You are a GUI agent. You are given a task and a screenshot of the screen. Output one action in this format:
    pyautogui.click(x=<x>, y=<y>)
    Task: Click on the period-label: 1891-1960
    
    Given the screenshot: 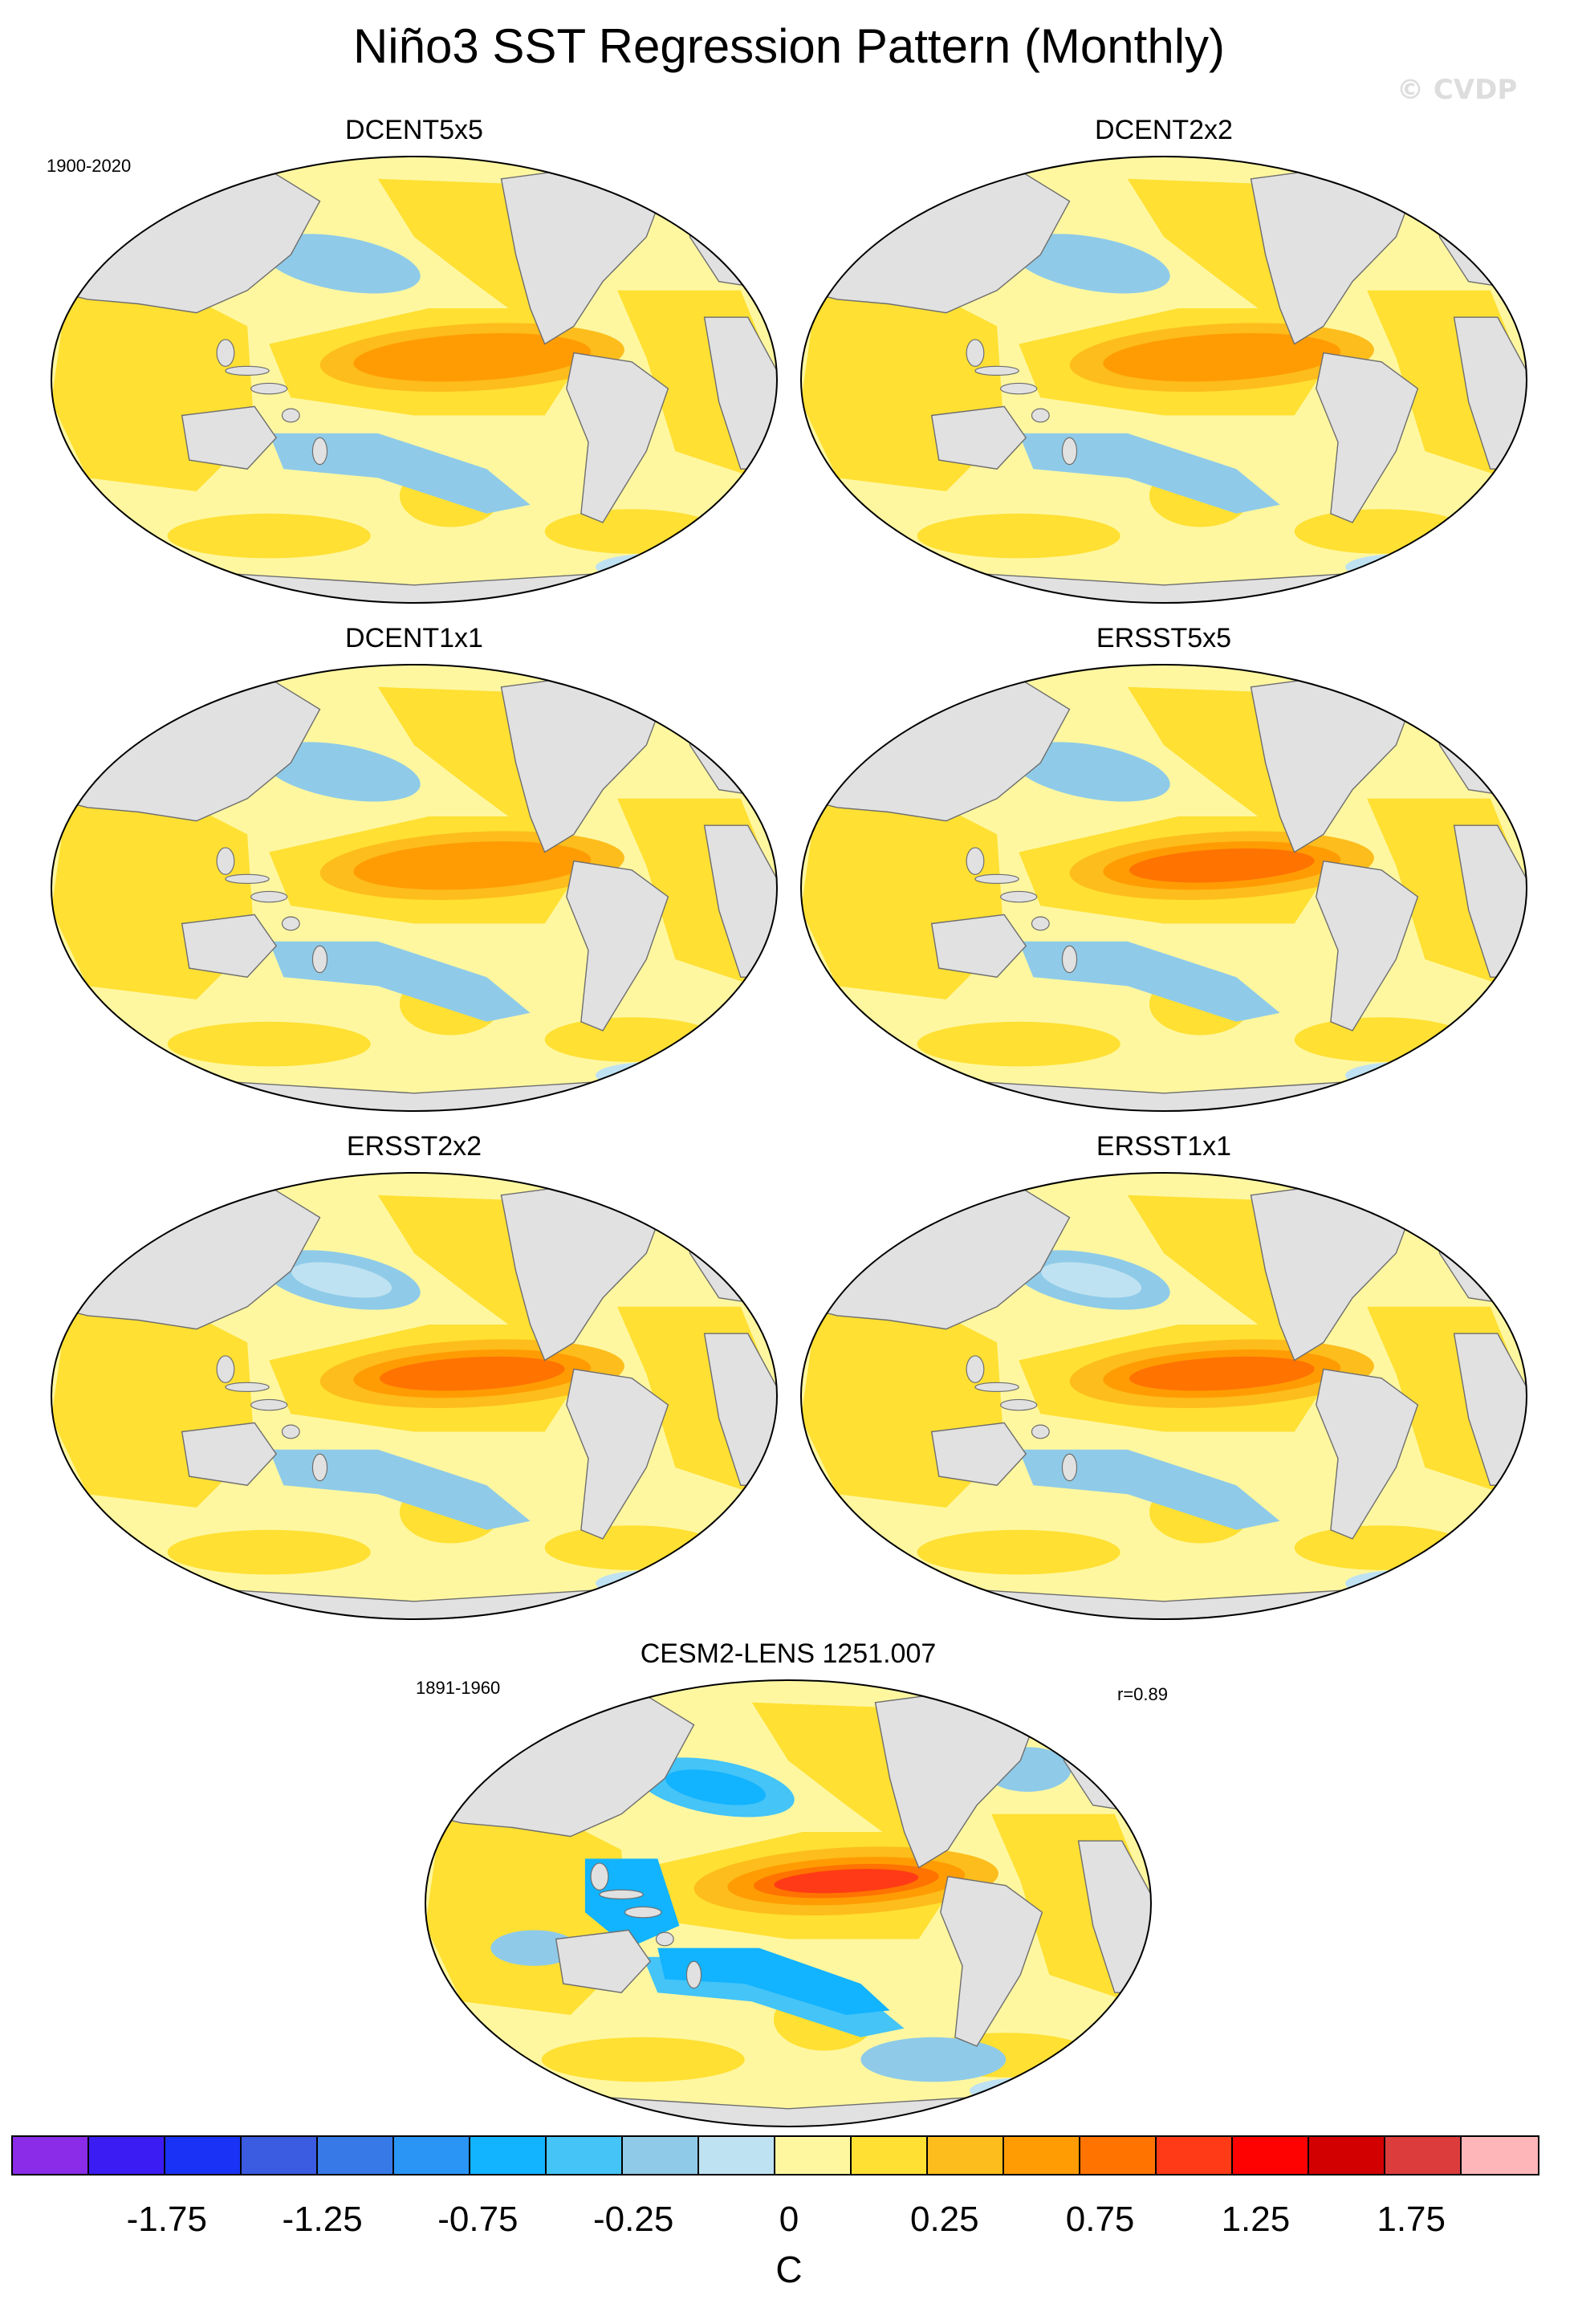 What is the action you would take?
    pyautogui.click(x=458, y=1688)
    